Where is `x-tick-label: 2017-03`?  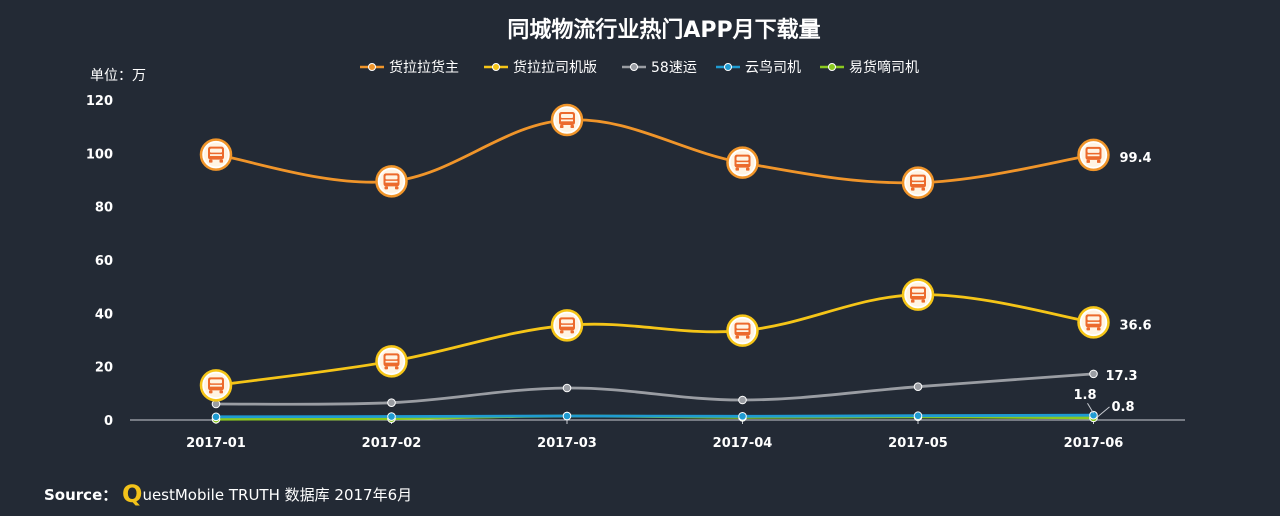 x-tick-label: 2017-03 is located at coordinates (567, 443).